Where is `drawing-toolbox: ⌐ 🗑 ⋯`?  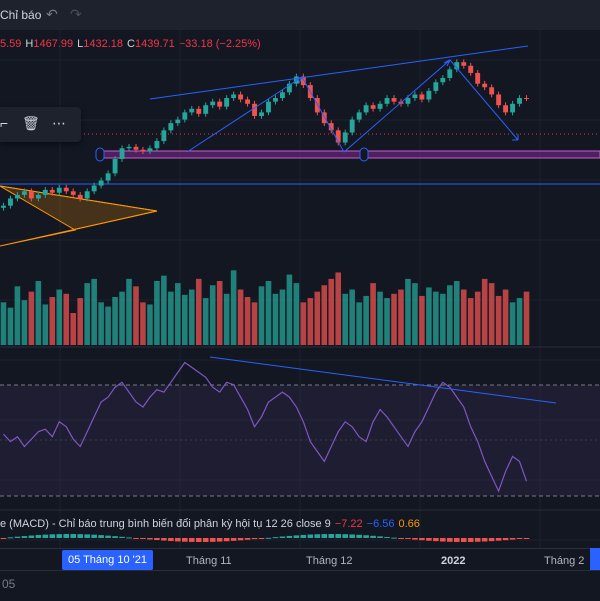
drawing-toolbox: ⌐ 🗑 ⋯ is located at coordinates (40, 124).